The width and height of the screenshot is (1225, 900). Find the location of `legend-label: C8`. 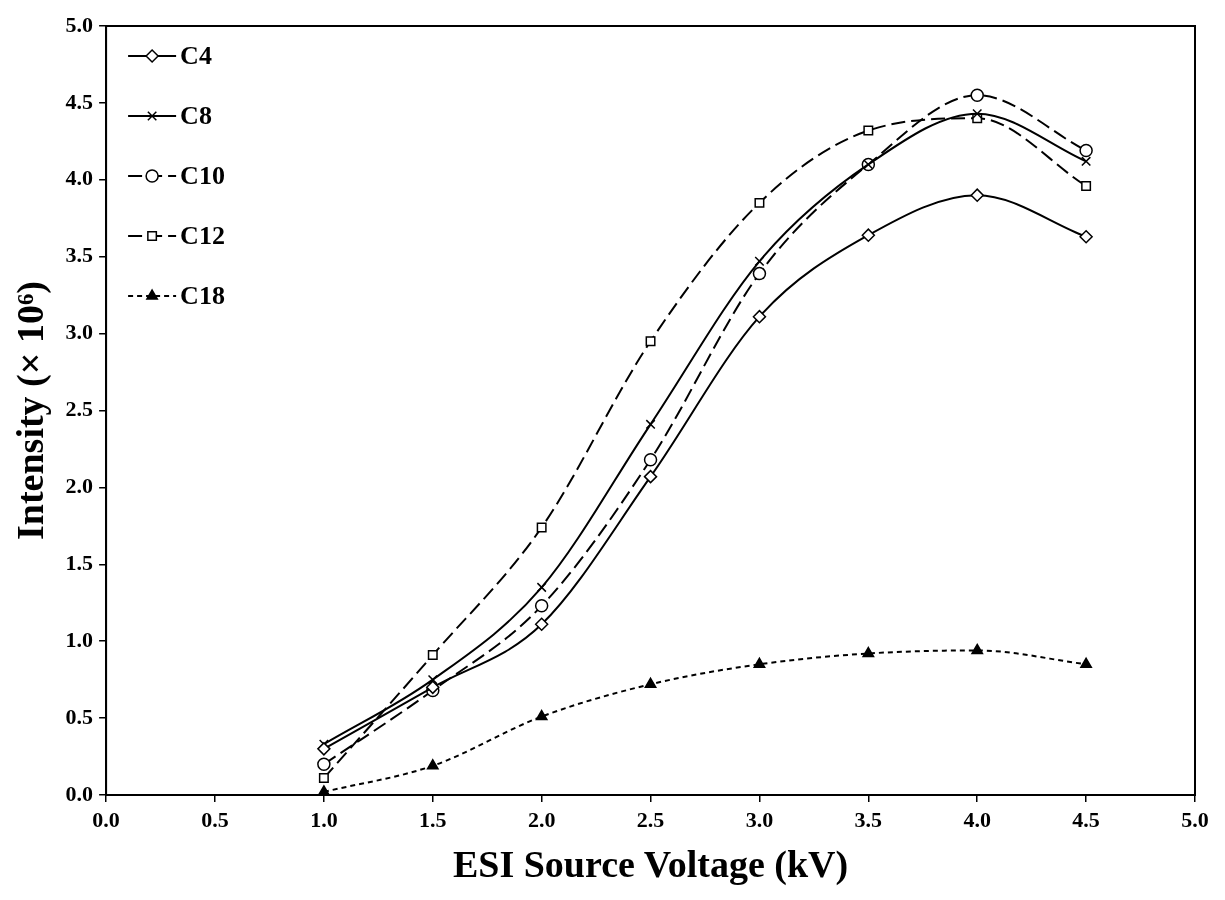

legend-label: C8 is located at coordinates (196, 115).